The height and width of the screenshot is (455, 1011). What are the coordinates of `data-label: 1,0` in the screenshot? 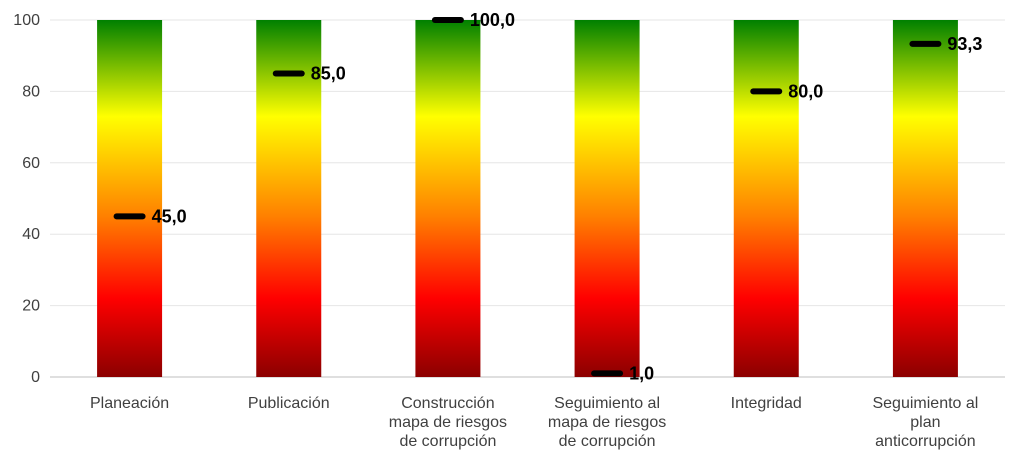 It's located at (641, 373).